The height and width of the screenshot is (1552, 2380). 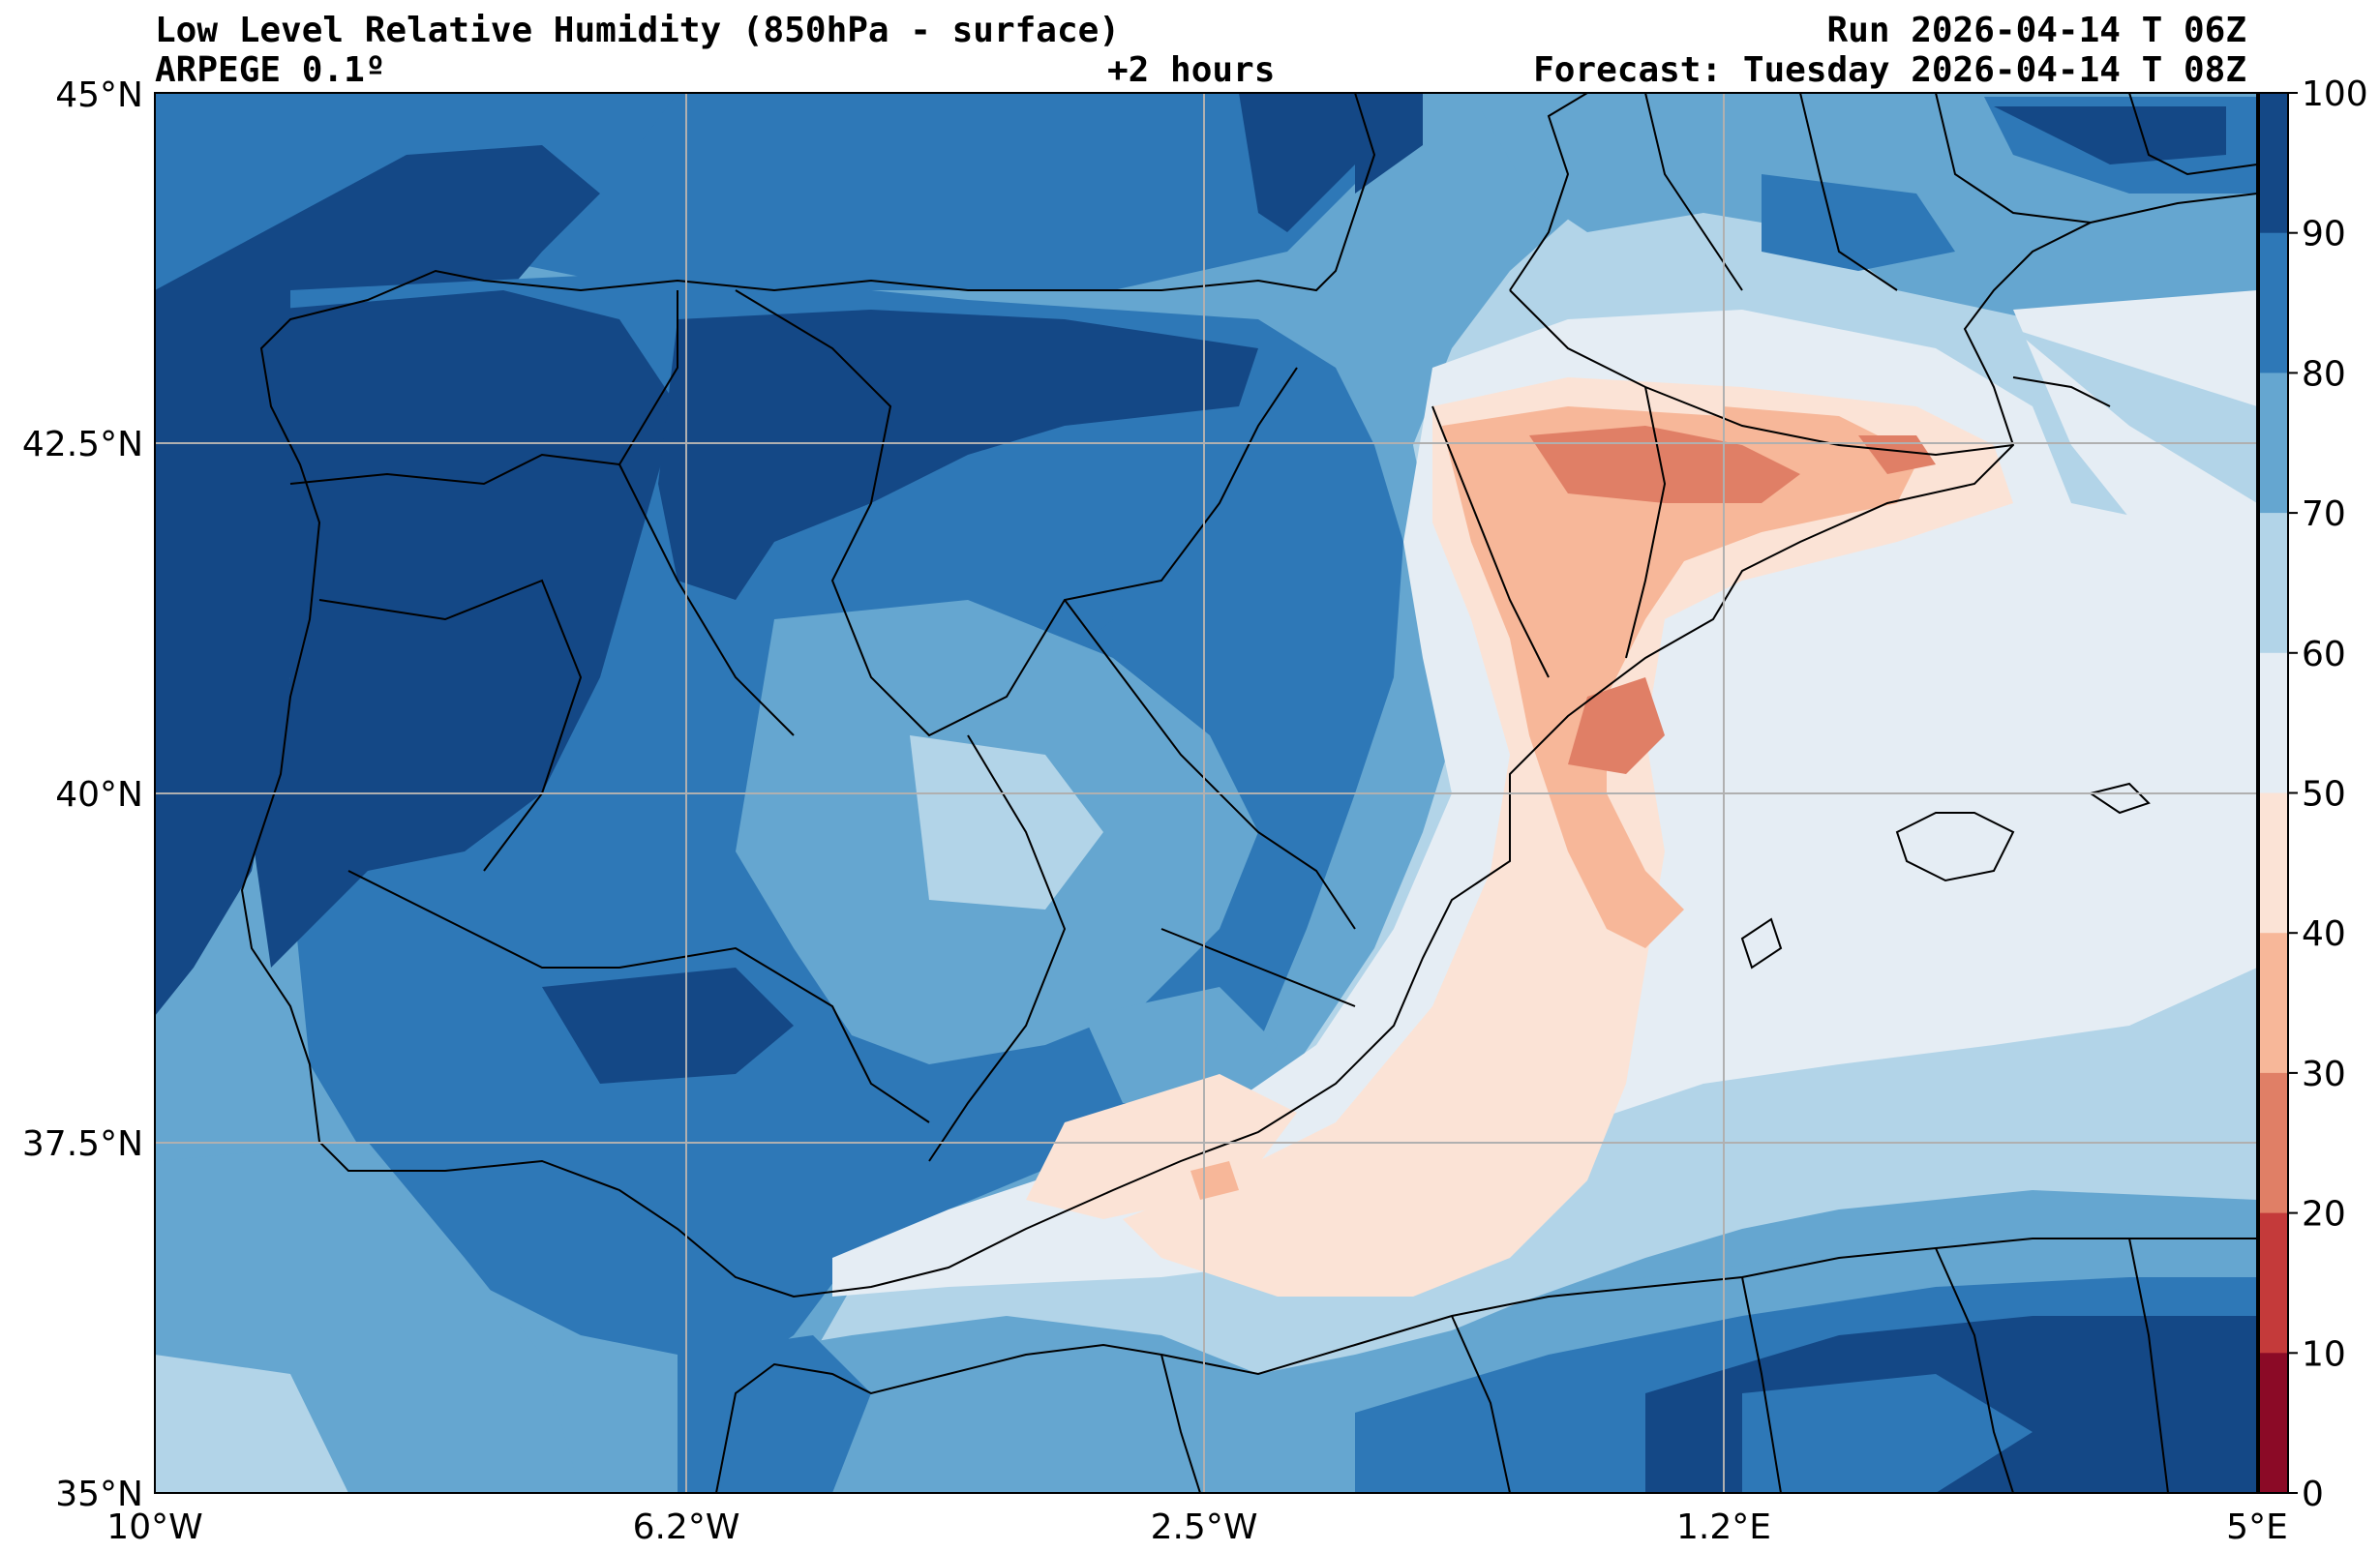 I want to click on forecast-time: Forecast: Tuesday 2026-04-14 T 08Z, so click(x=1889, y=70).